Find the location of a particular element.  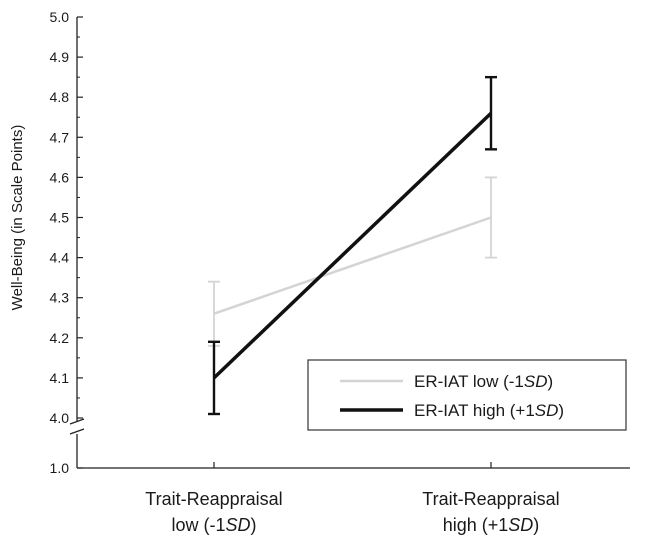

x-category-label: low (-1SD) is located at coordinates (213, 525).